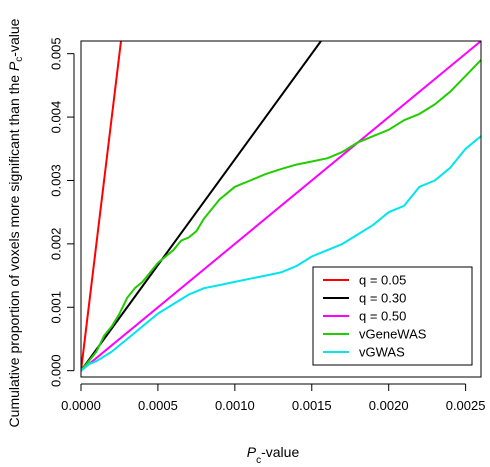 The height and width of the screenshot is (467, 490). What do you see at coordinates (14, 66) in the screenshot?
I see `y-title-p: P` at bounding box center [14, 66].